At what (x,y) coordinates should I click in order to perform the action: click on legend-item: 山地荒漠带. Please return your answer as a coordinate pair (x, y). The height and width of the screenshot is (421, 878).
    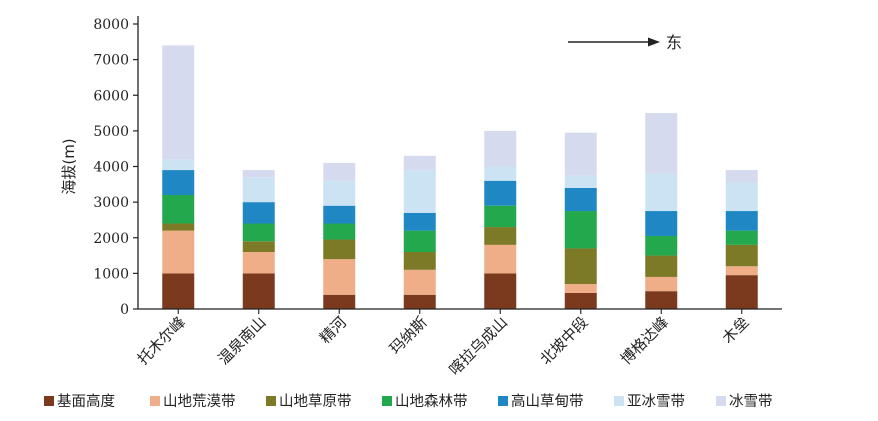
    Looking at the image, I should click on (193, 401).